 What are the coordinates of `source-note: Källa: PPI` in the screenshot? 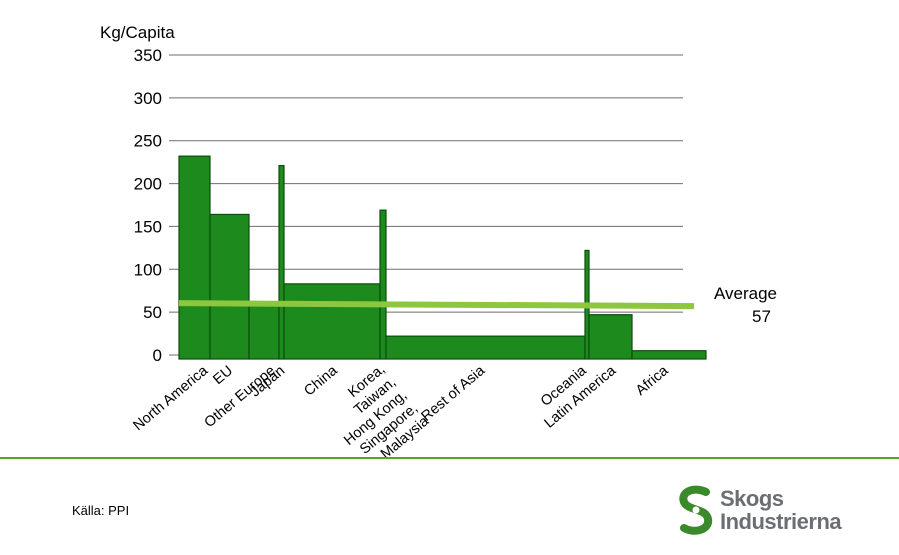 It's located at (101, 510).